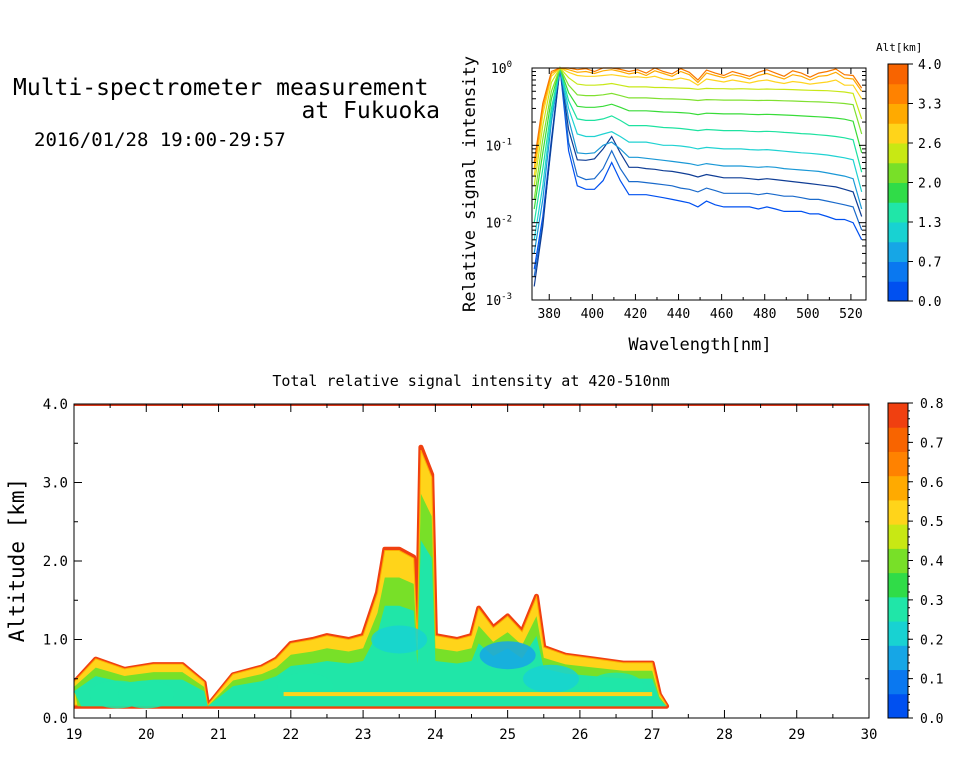  Describe the element at coordinates (55, 562) in the screenshot. I see `heatmap-y-tick-label: 2.0` at that location.